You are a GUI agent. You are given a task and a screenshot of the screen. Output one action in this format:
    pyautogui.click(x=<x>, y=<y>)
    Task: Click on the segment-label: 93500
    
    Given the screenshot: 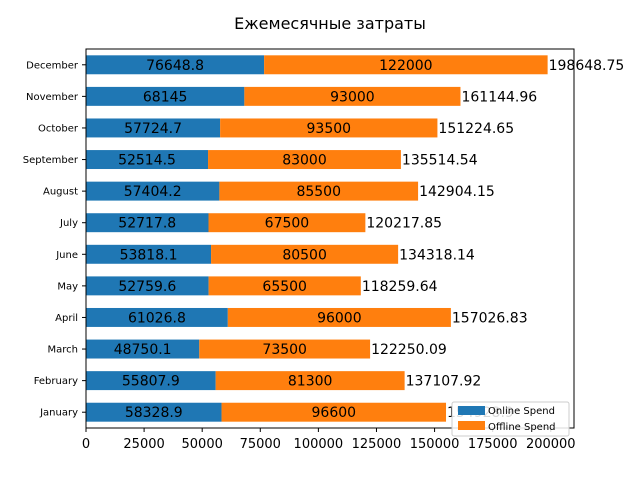 What is the action you would take?
    pyautogui.click(x=329, y=129)
    